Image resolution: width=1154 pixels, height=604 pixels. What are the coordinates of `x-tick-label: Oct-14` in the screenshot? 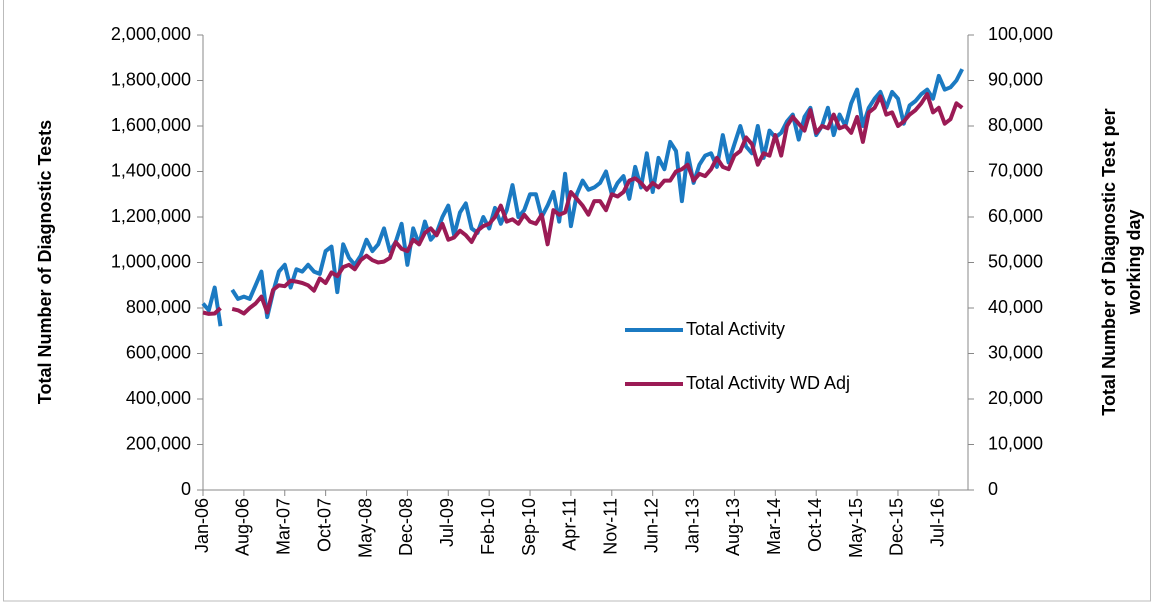 It's located at (815, 525).